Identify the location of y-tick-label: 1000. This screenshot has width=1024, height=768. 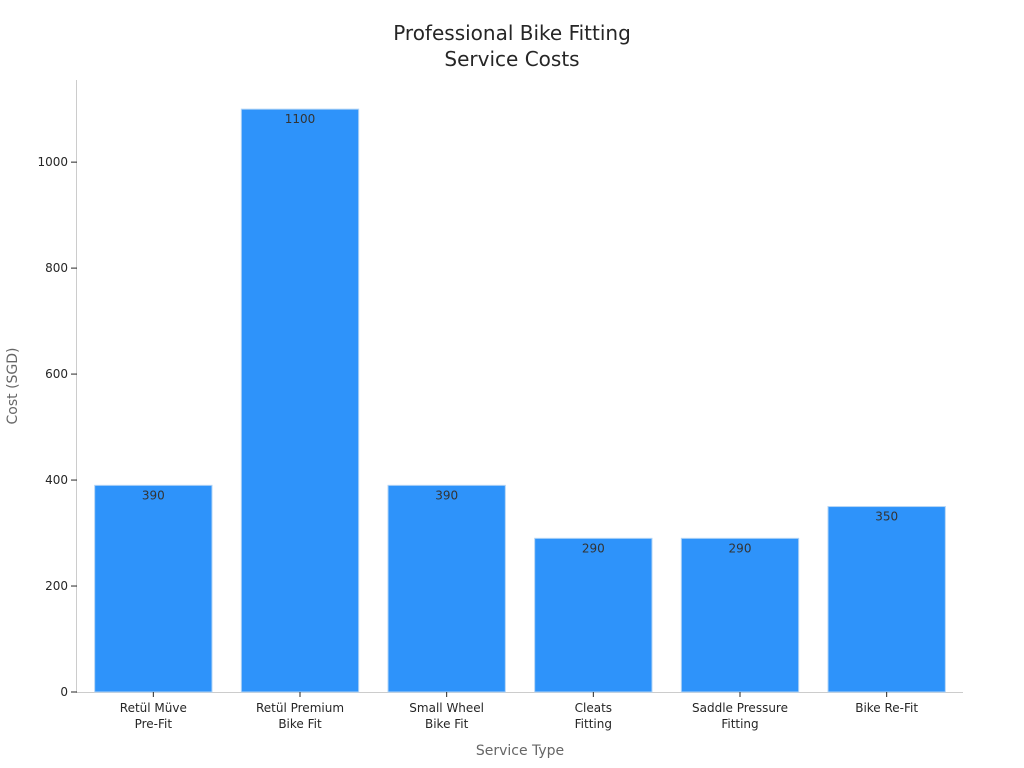
(52, 162).